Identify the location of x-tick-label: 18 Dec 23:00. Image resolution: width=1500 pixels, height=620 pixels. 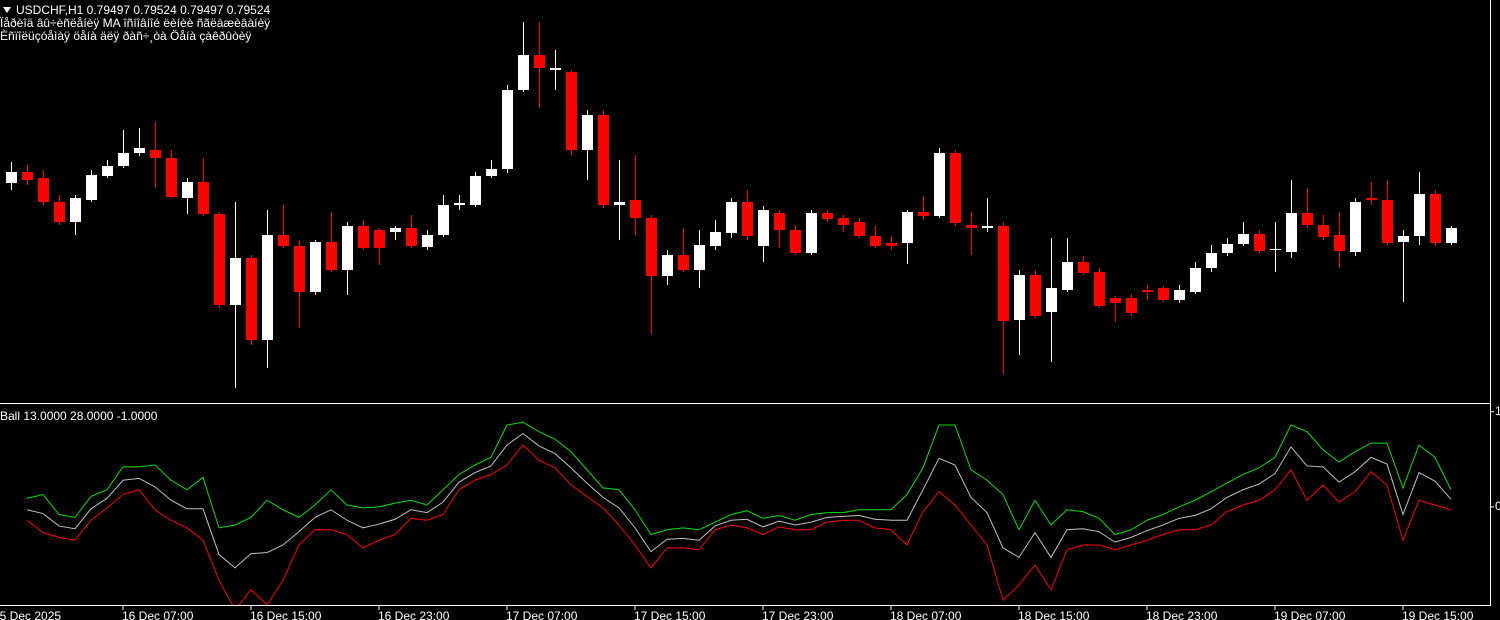
(1182, 614).